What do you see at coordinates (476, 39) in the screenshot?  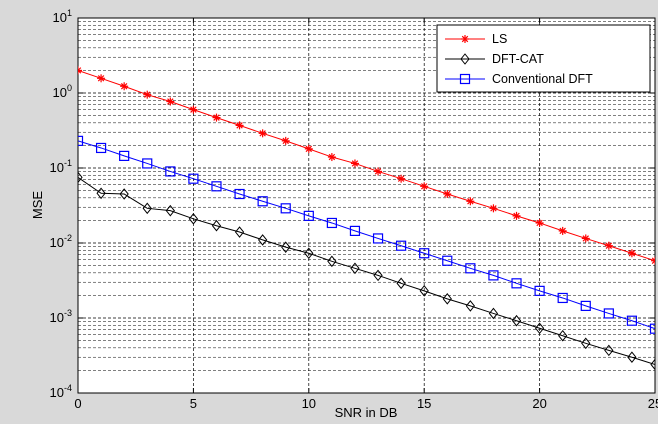 I see `legend-item: LS` at bounding box center [476, 39].